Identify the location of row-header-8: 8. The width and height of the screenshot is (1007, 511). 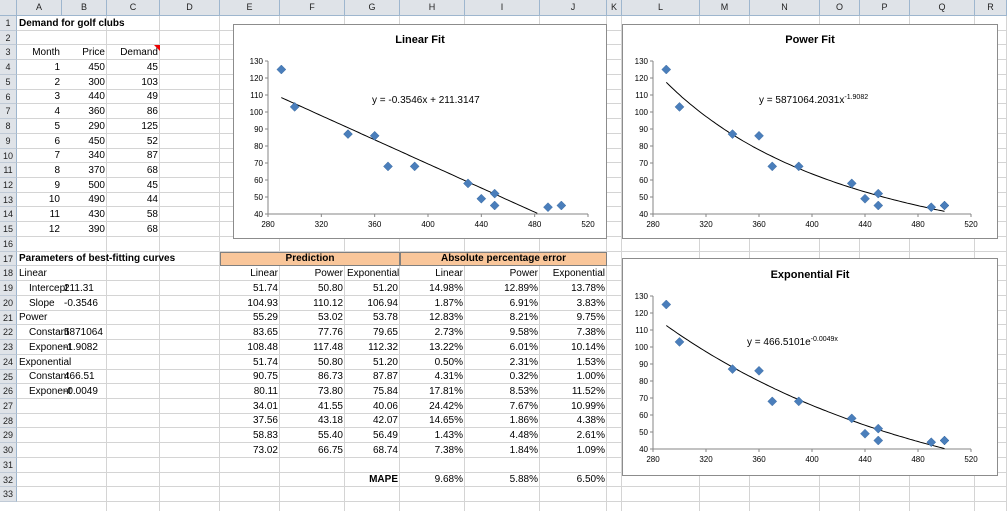
(8, 126).